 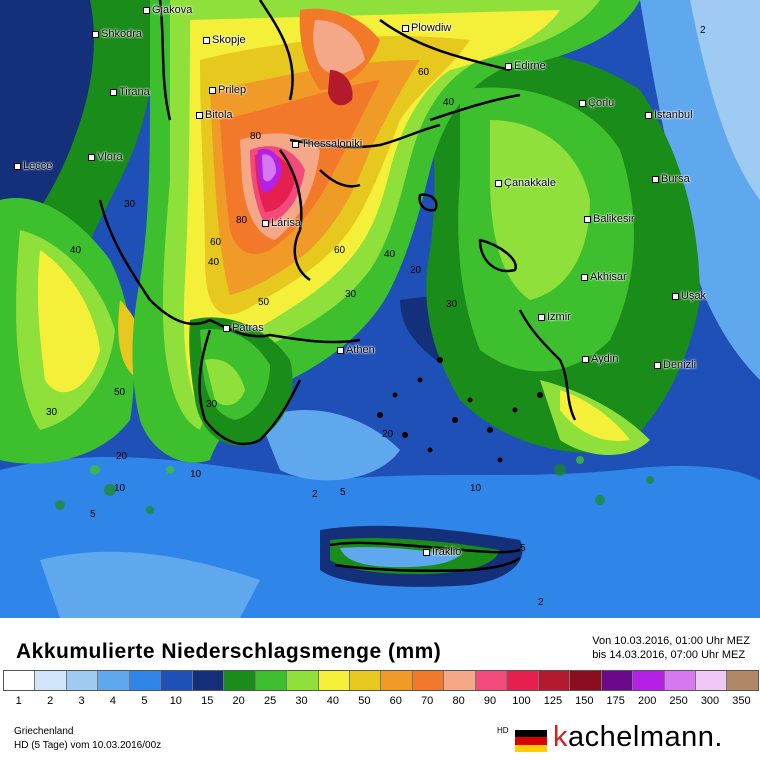 I want to click on map-title: Akkumulierte Niederschlagsmenge (mm), so click(x=229, y=651).